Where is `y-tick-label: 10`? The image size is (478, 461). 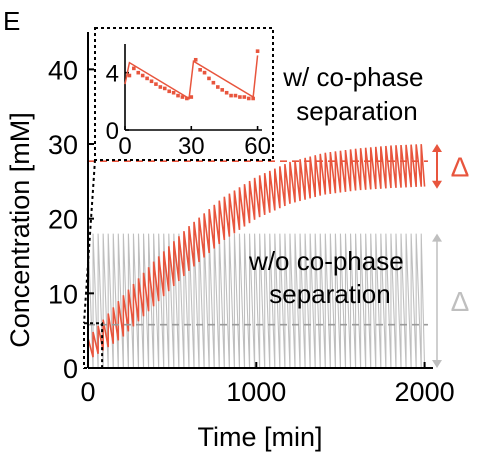 y-tick-label: 10 is located at coordinates (63, 294).